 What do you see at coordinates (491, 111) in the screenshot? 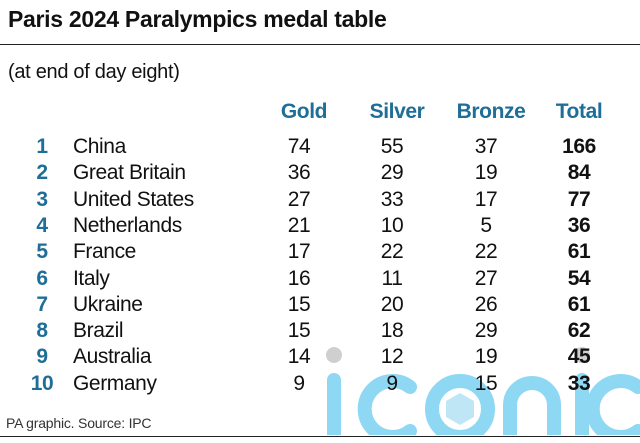
I see `header-bronze: Bronze` at bounding box center [491, 111].